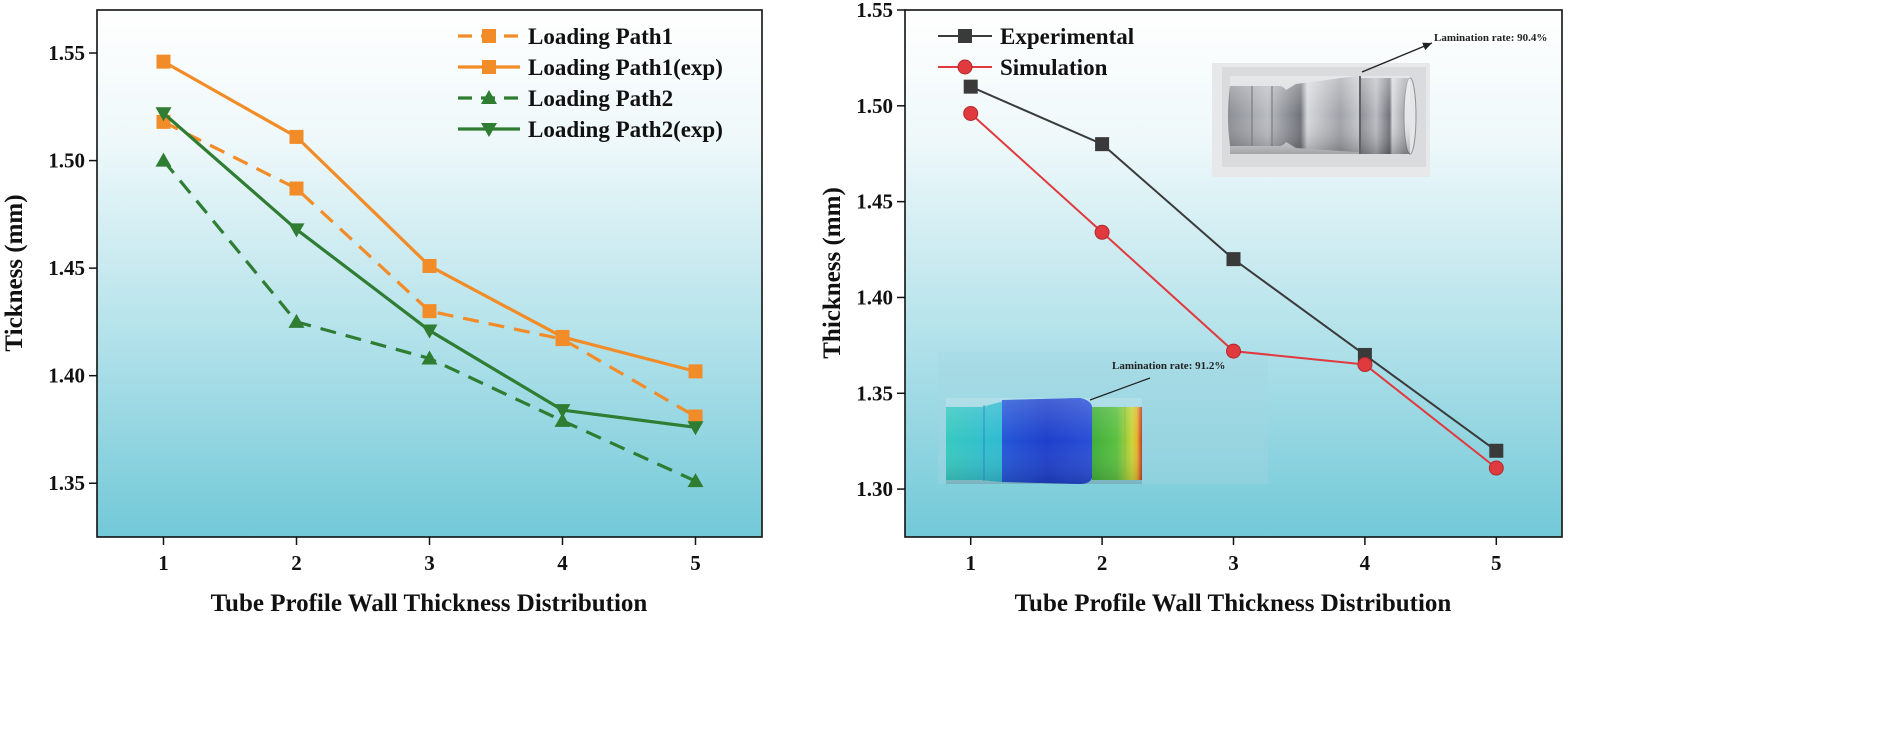  What do you see at coordinates (429, 603) in the screenshot?
I see `left-x-axis-title: Tube Profile Wall Thickness Distribution` at bounding box center [429, 603].